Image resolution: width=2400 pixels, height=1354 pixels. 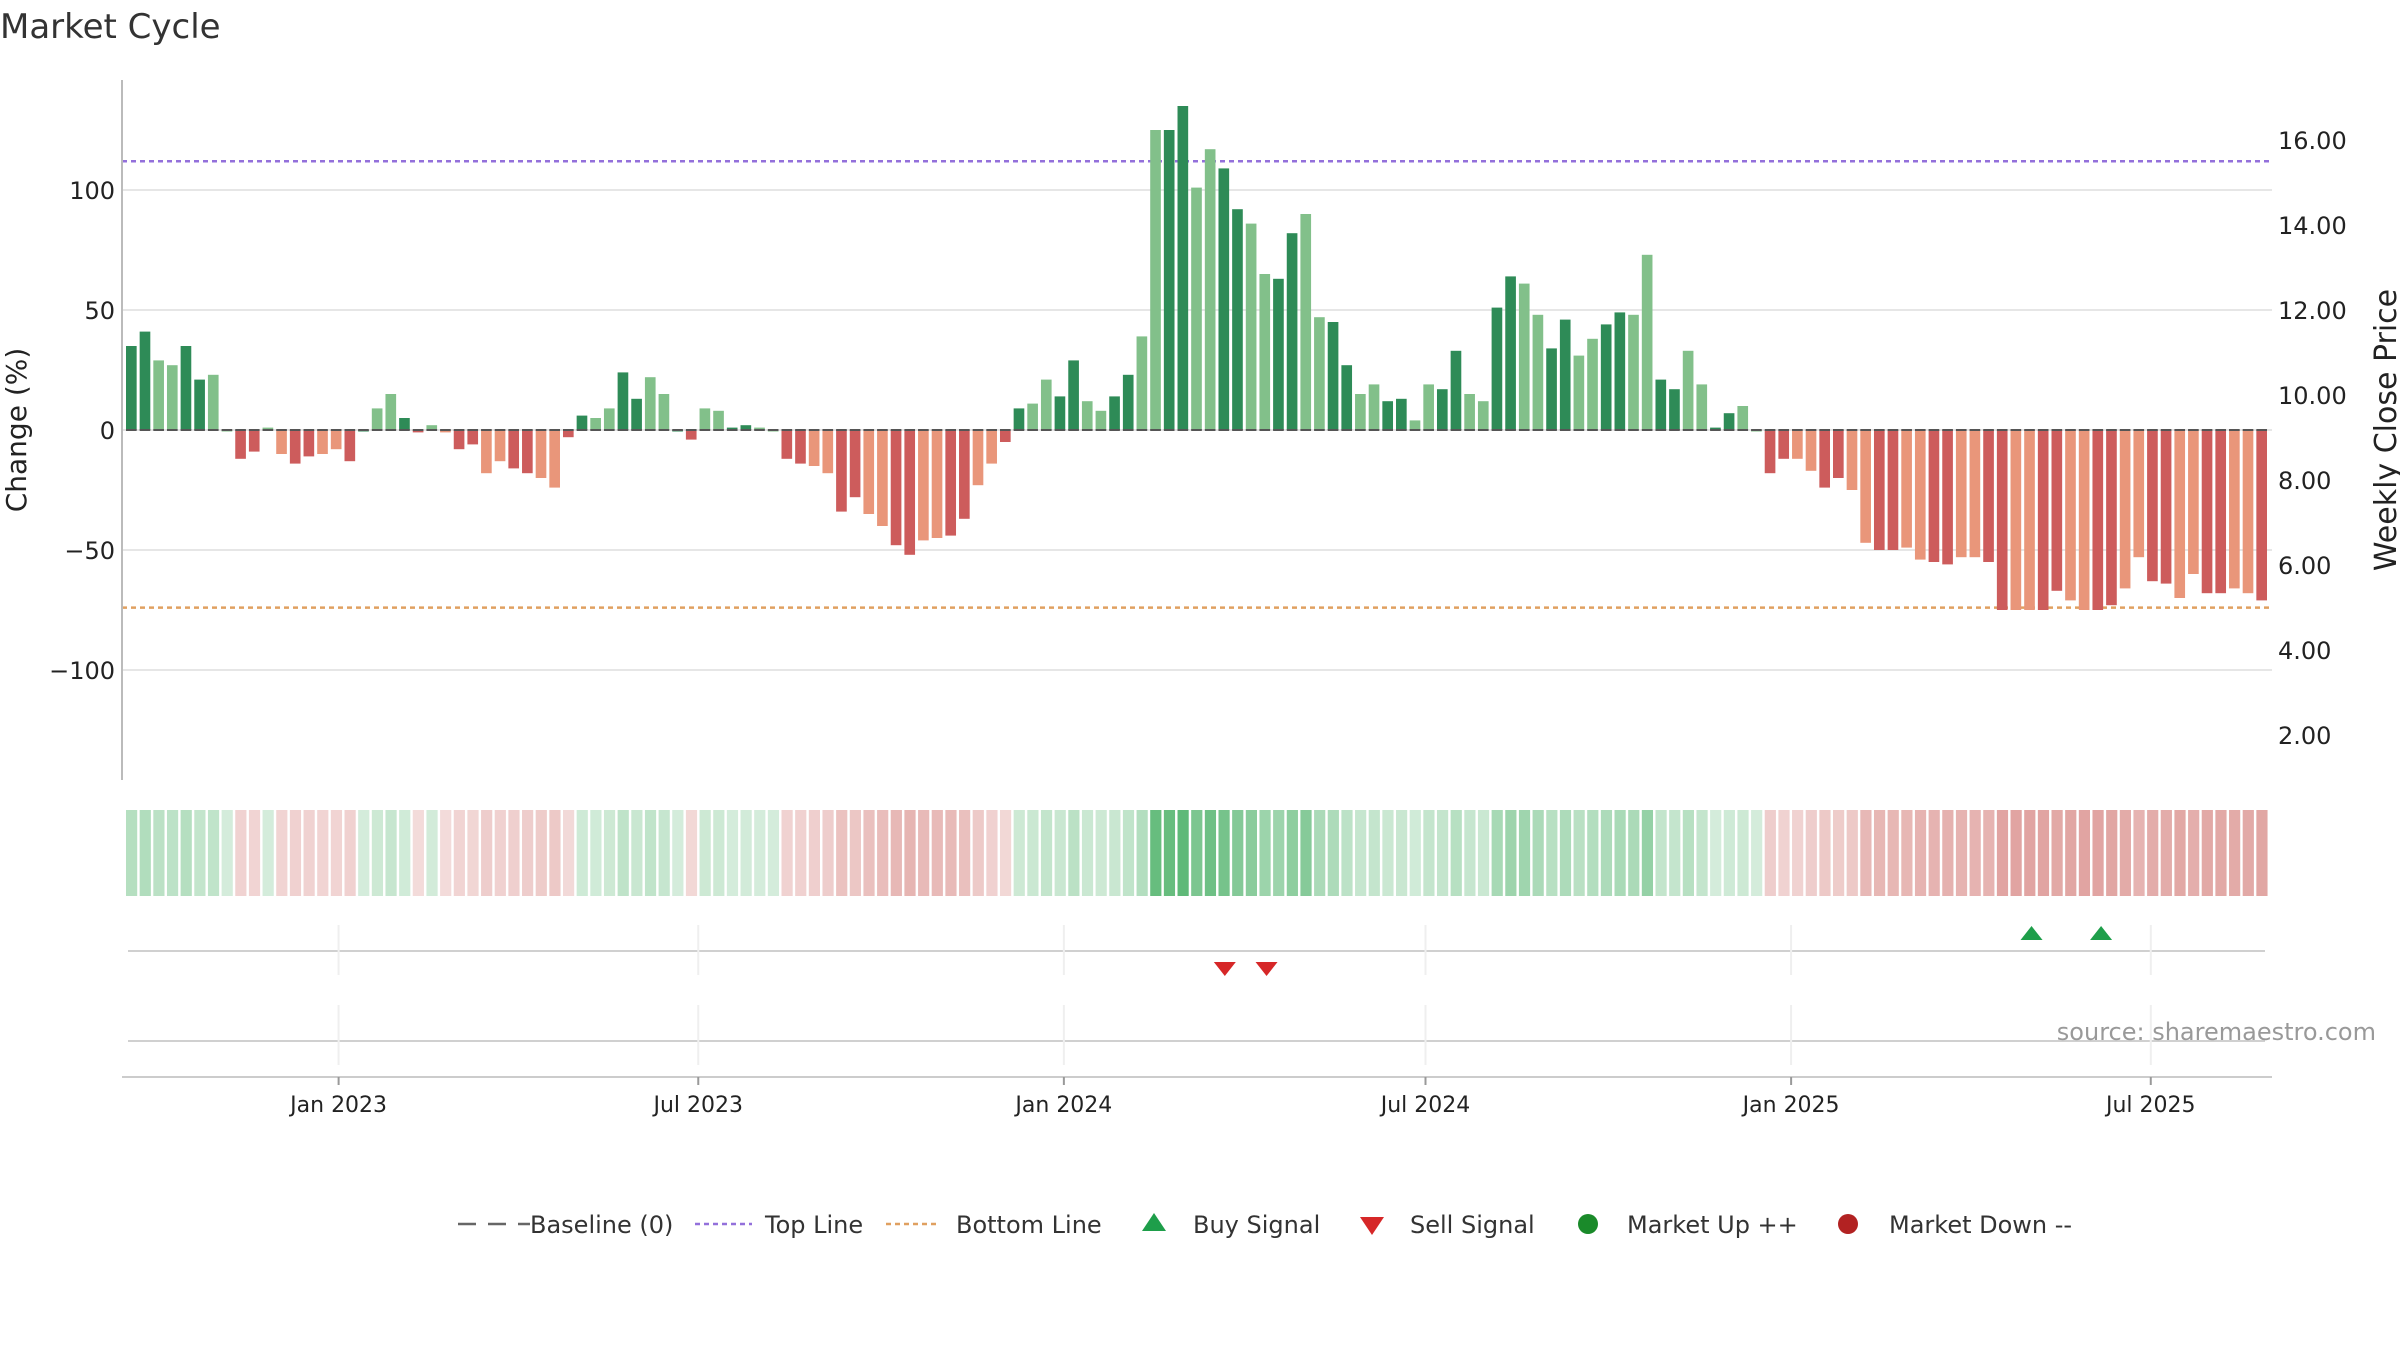 What do you see at coordinates (1688, 1225) in the screenshot?
I see `legend-item-up: Market Up ++` at bounding box center [1688, 1225].